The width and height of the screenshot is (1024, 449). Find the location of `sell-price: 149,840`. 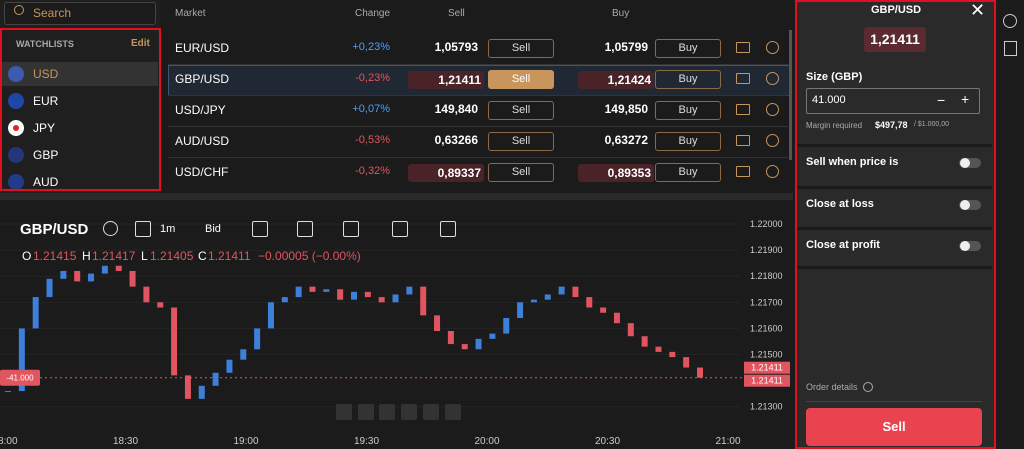

sell-price: 149,840 is located at coordinates (456, 109).